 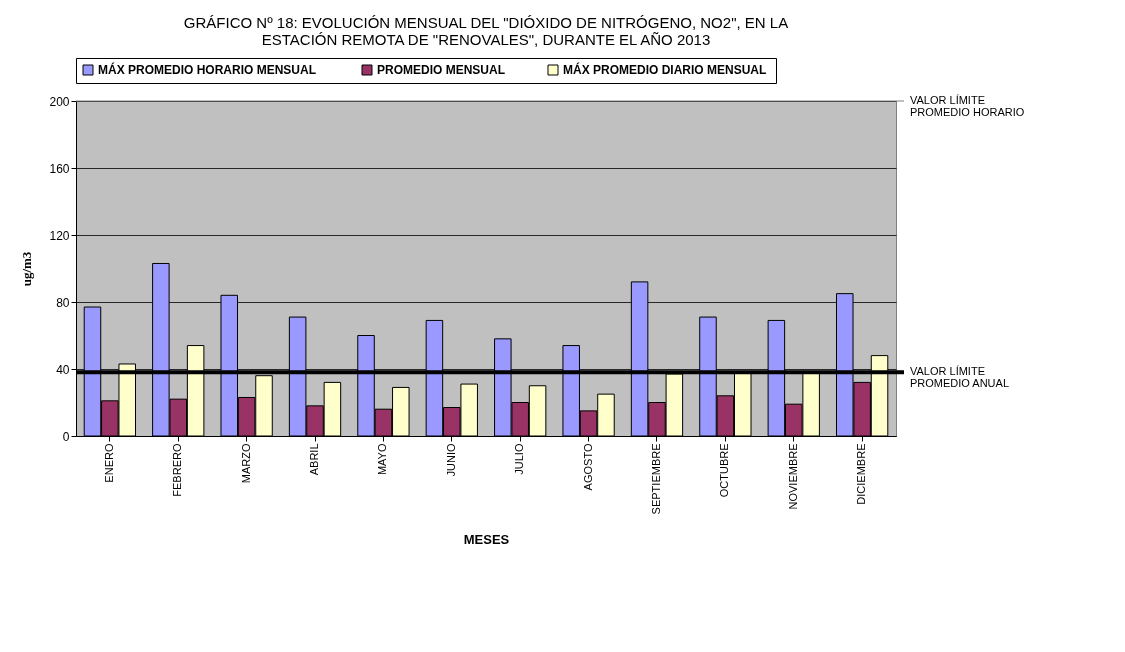 I want to click on y-tick-label: 120, so click(x=59, y=235).